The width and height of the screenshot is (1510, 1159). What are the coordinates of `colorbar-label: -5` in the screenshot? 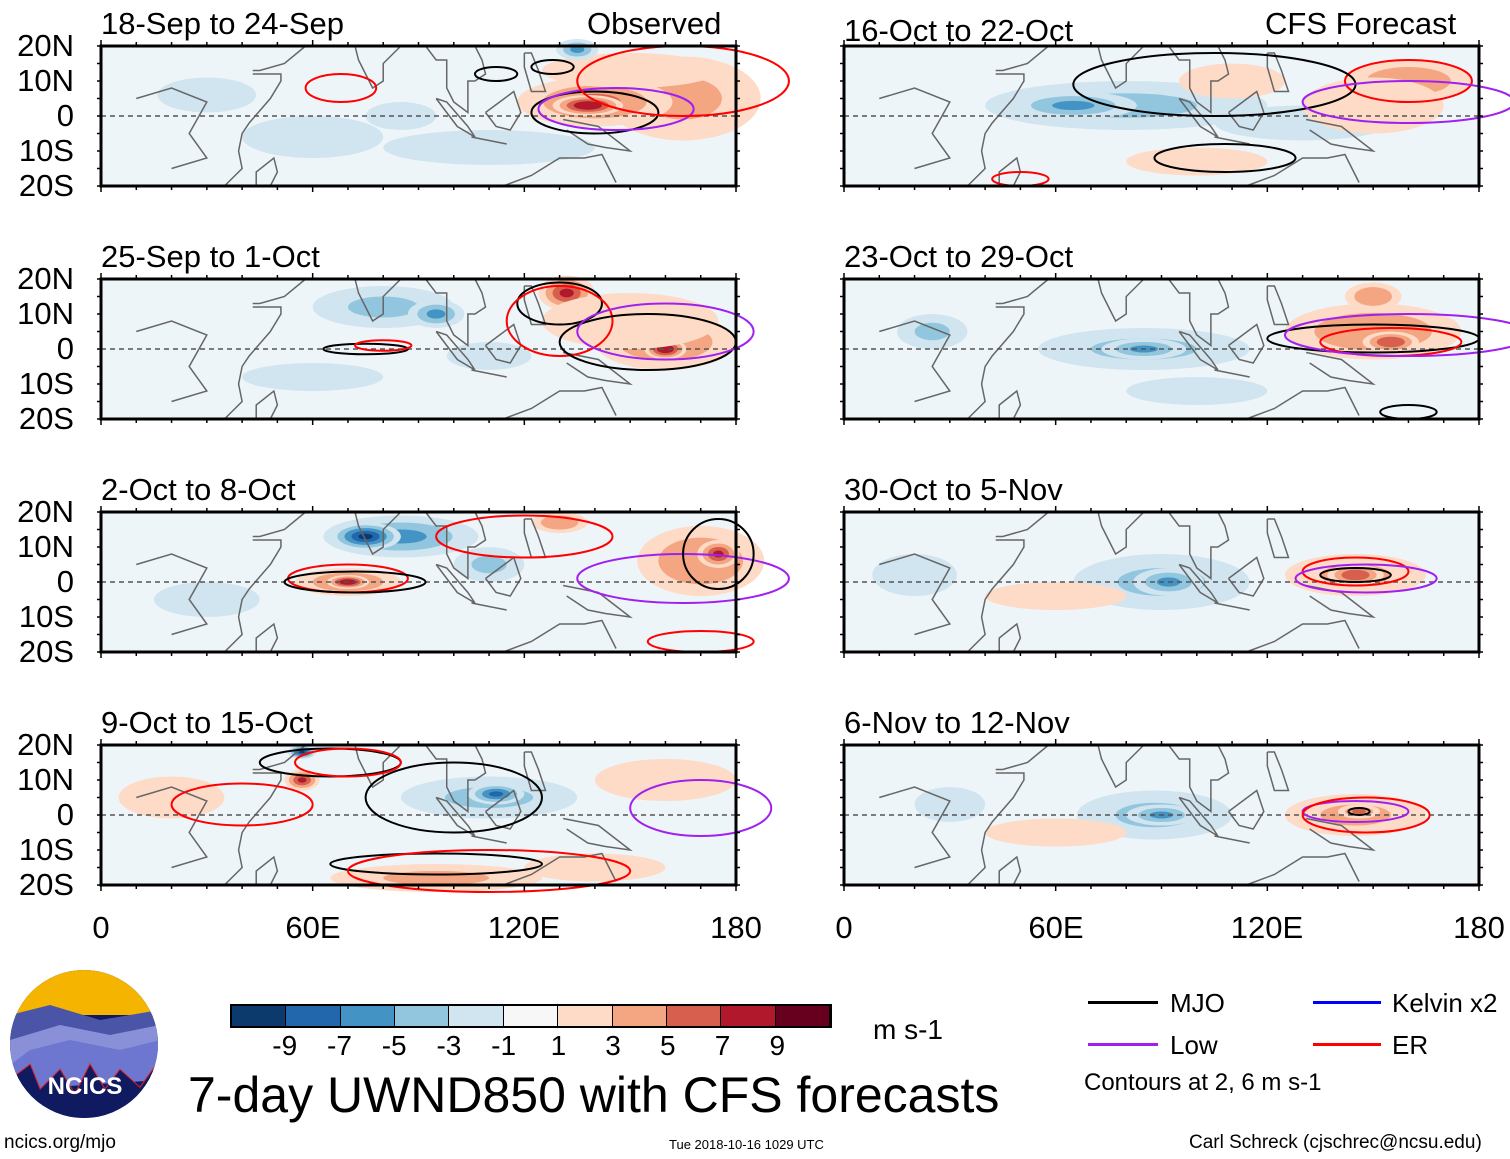 It's located at (394, 1045).